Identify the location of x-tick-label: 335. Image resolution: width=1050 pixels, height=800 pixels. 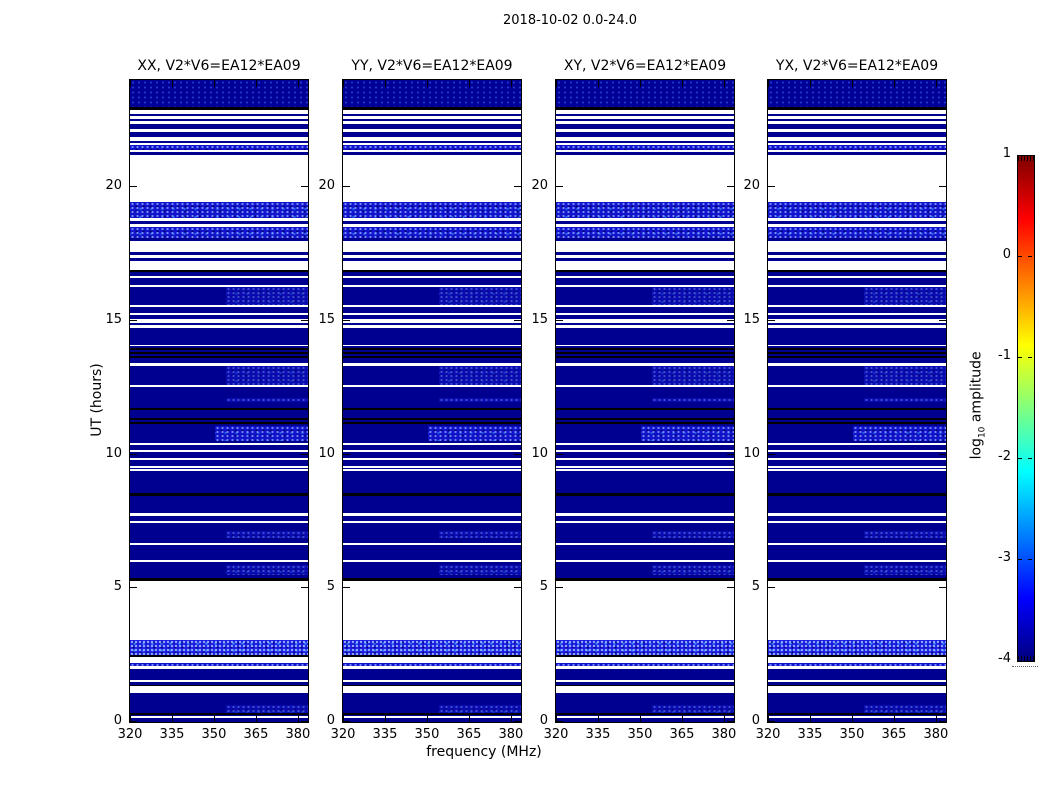
(172, 734).